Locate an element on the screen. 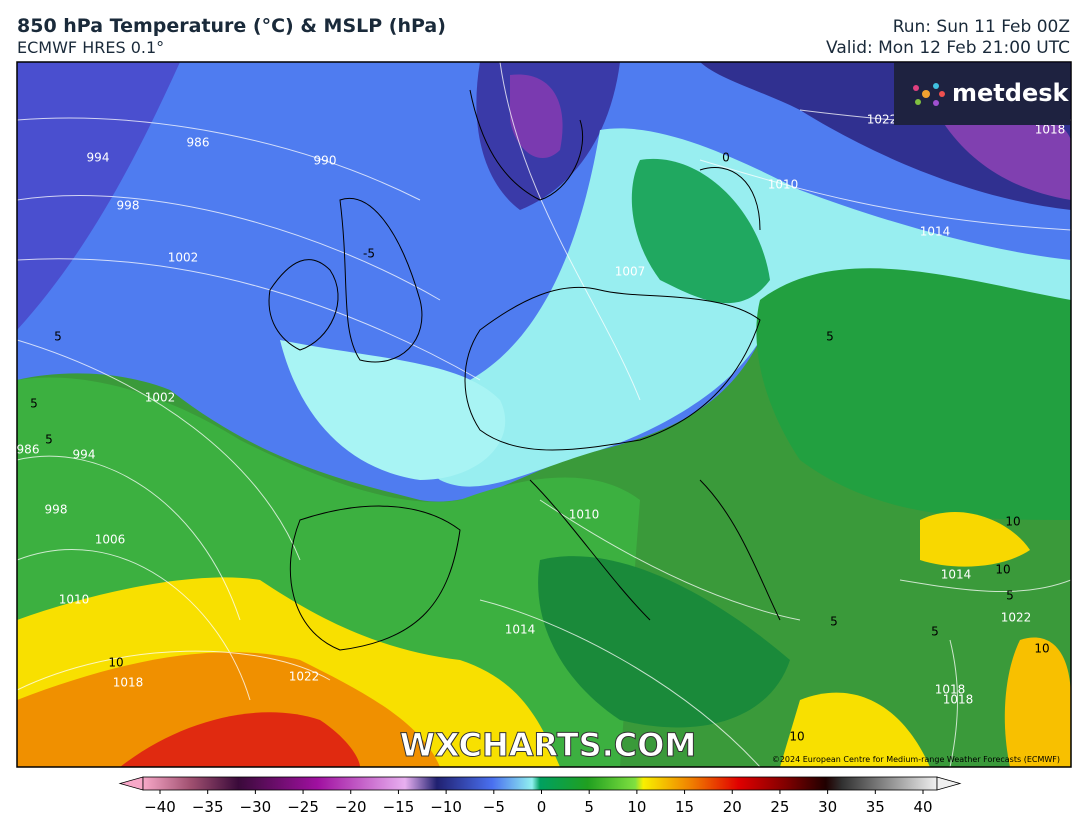 The width and height of the screenshot is (1088, 837). isobar-label: 990 is located at coordinates (325, 161).